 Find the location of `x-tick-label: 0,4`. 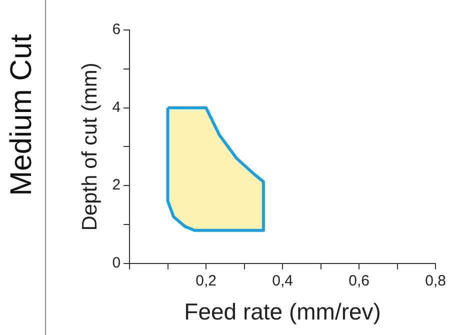

x-tick-label: 0,4 is located at coordinates (282, 281).